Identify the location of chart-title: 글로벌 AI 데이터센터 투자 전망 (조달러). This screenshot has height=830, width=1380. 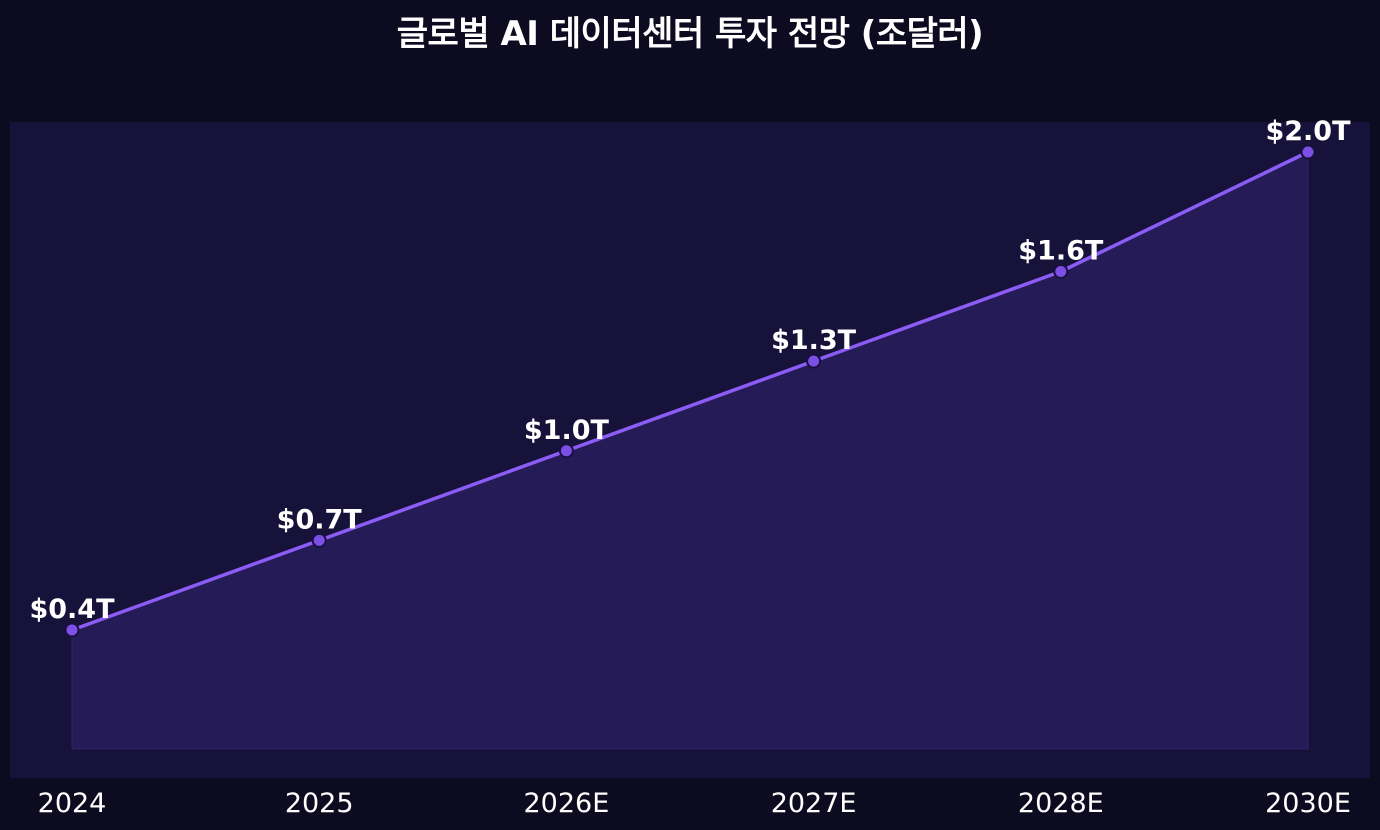
(690, 34).